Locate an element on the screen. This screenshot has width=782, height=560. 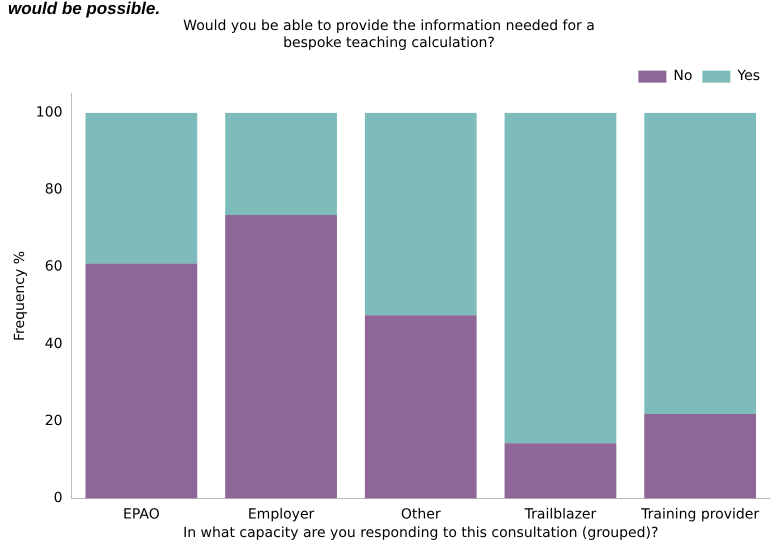
legend-label: No is located at coordinates (682, 76).